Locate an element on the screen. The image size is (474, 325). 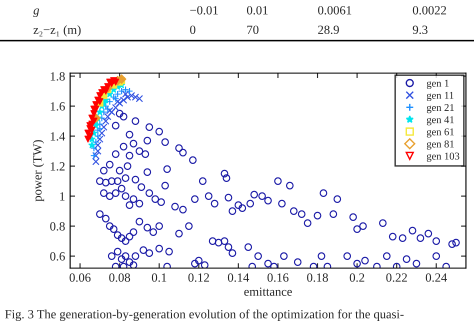
caption: Fig. 3 The generation-by-generation evolution of the optimization for the quasi- is located at coordinates (204, 315).